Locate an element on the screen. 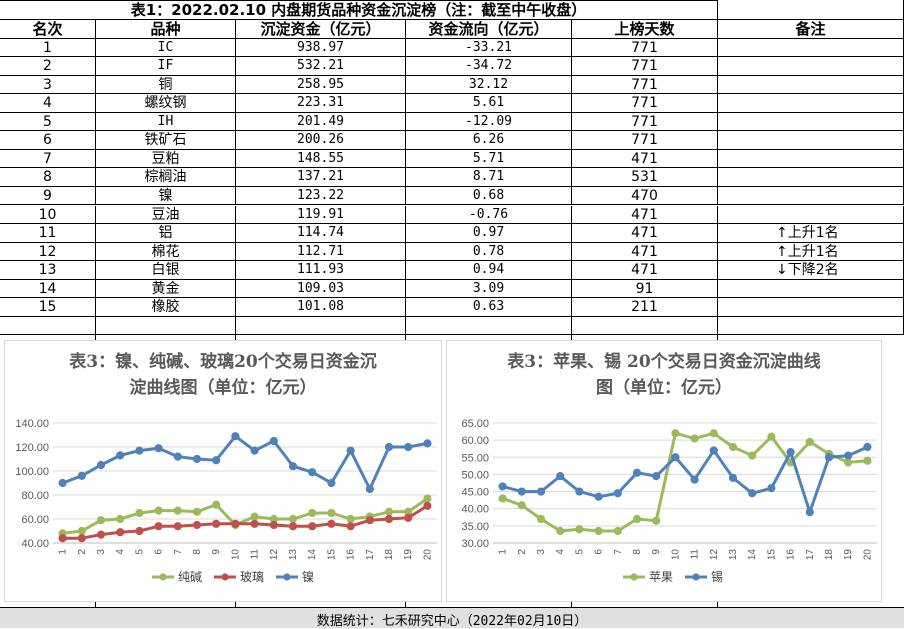 The height and width of the screenshot is (629, 904). cell-fund: 109.03 is located at coordinates (321, 289).